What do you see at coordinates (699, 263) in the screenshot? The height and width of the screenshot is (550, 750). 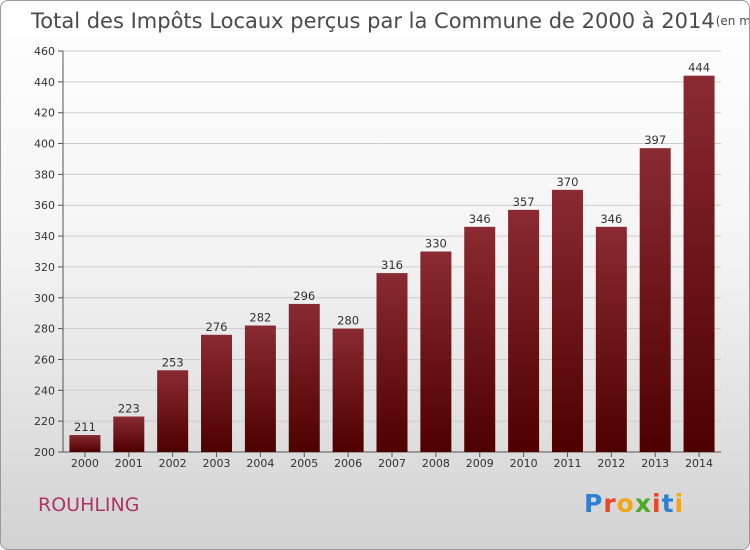 I see `bar-2014` at bounding box center [699, 263].